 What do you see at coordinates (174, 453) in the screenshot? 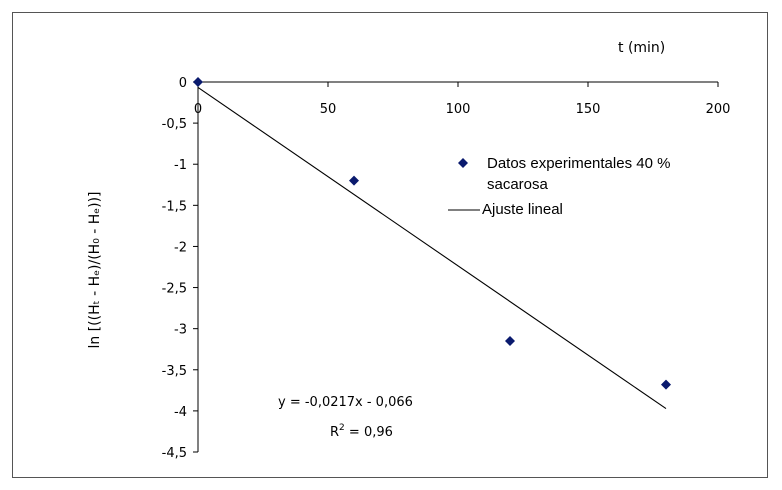
I see `y-tick-label: -4,5` at bounding box center [174, 453].